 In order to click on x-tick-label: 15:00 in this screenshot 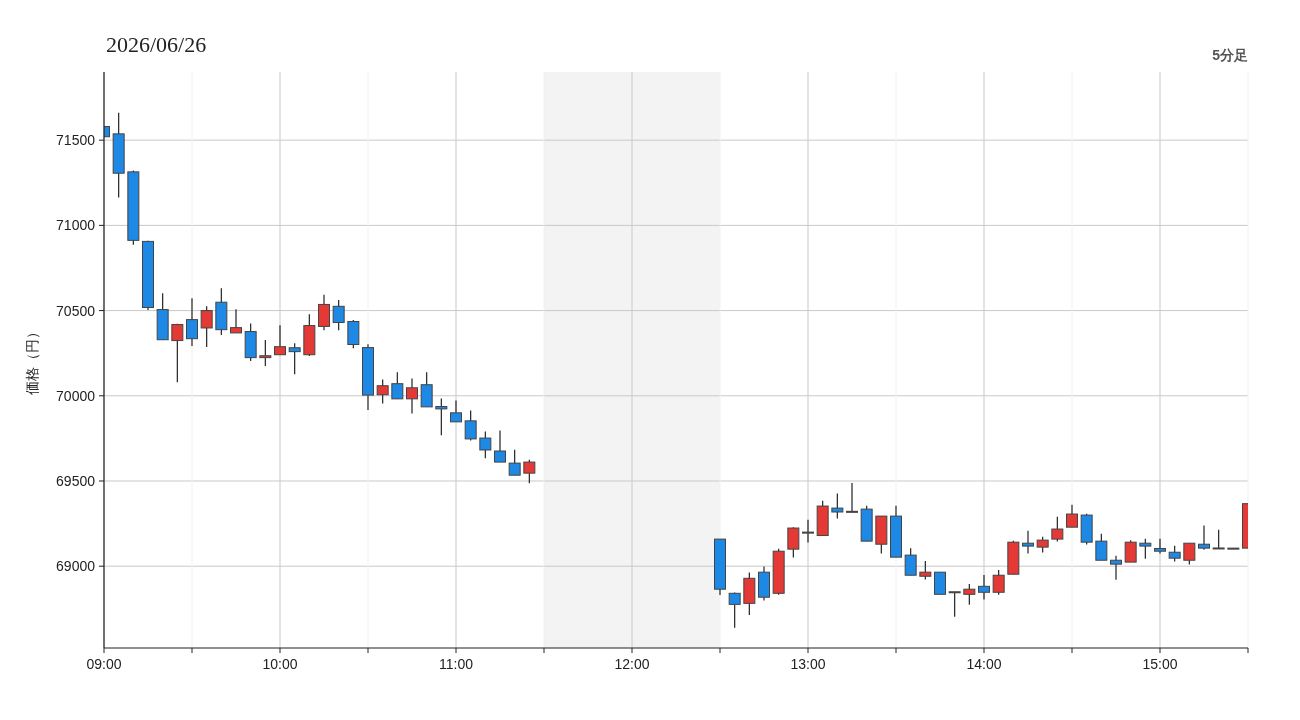, I will do `click(1160, 664)`.